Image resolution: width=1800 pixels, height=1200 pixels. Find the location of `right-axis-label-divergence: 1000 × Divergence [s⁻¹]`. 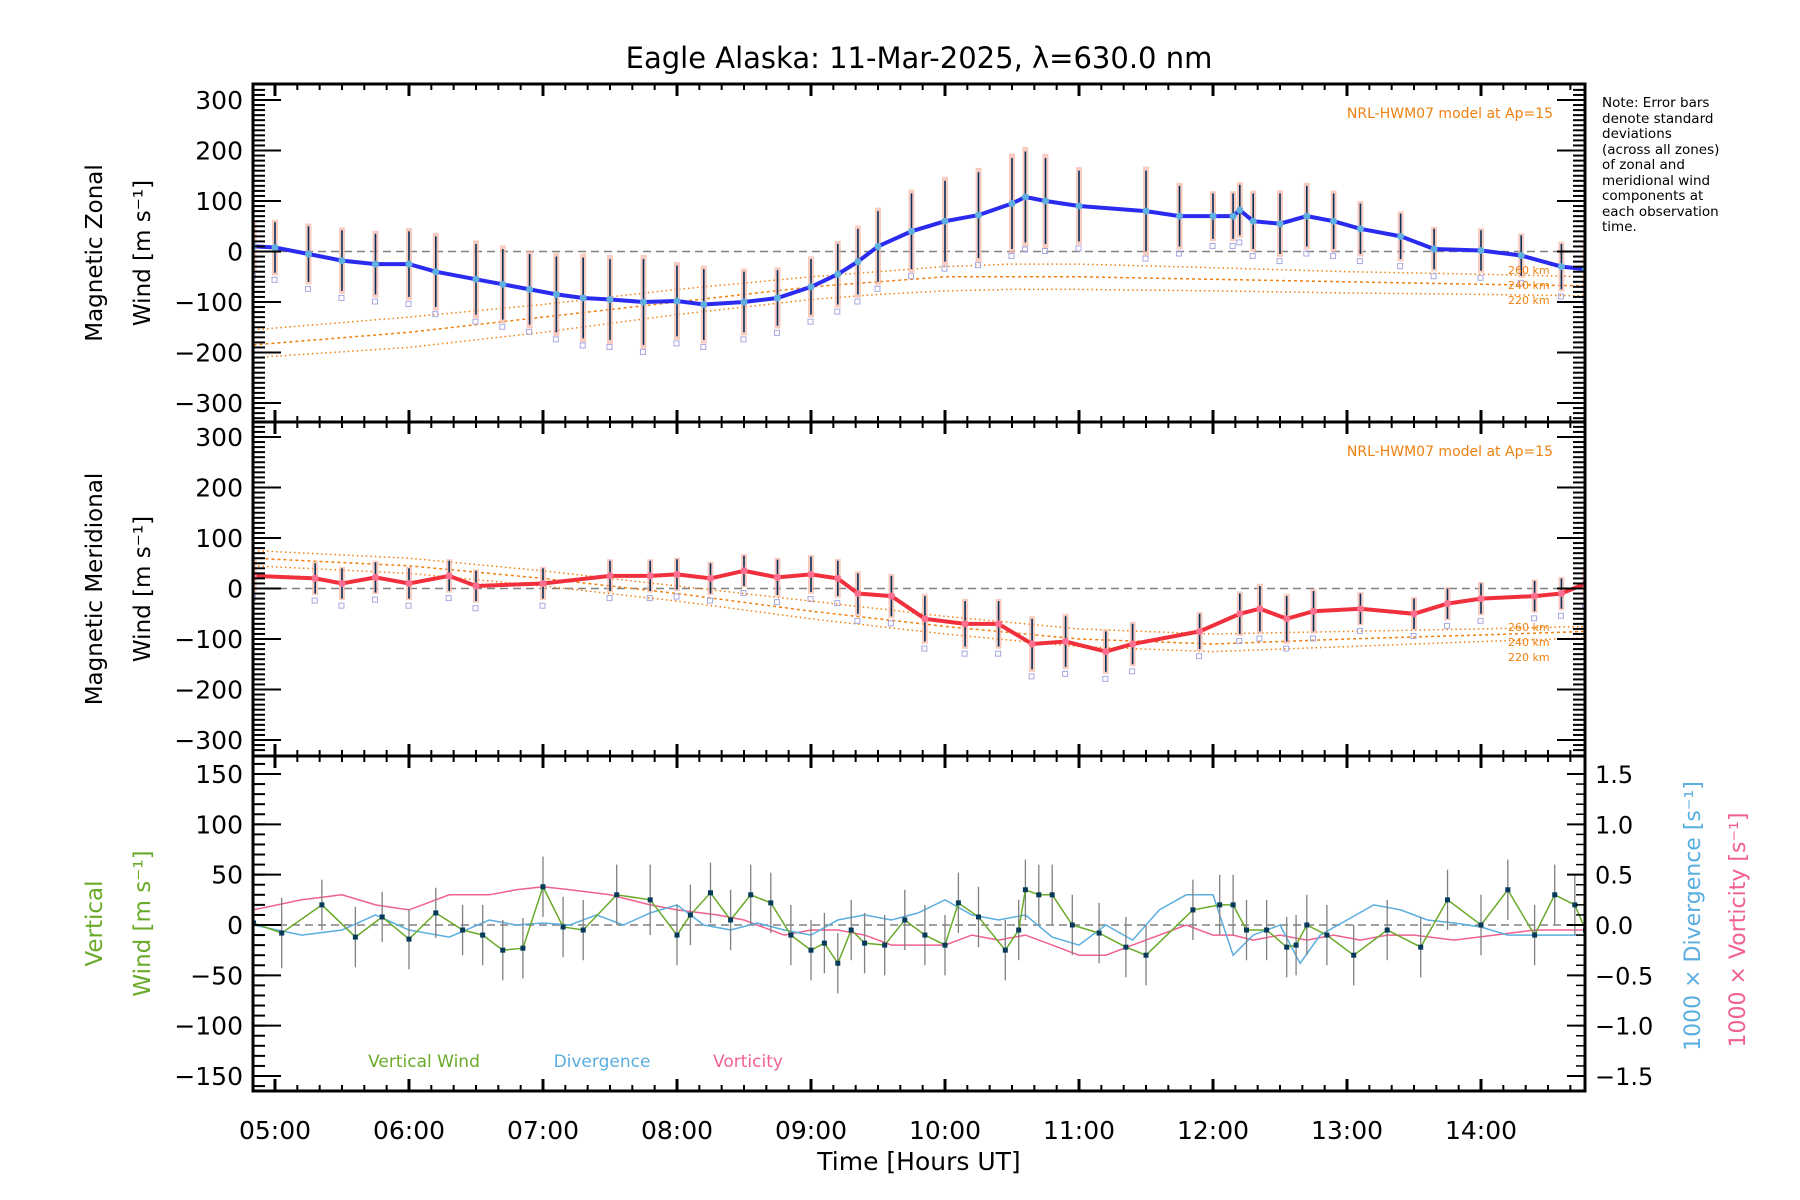

right-axis-label-divergence: 1000 × Divergence [s⁻¹] is located at coordinates (1693, 916).